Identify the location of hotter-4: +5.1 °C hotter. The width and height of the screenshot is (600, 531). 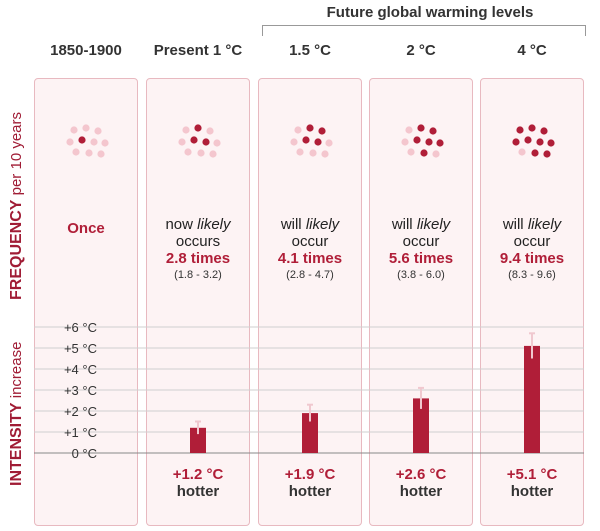
(532, 483).